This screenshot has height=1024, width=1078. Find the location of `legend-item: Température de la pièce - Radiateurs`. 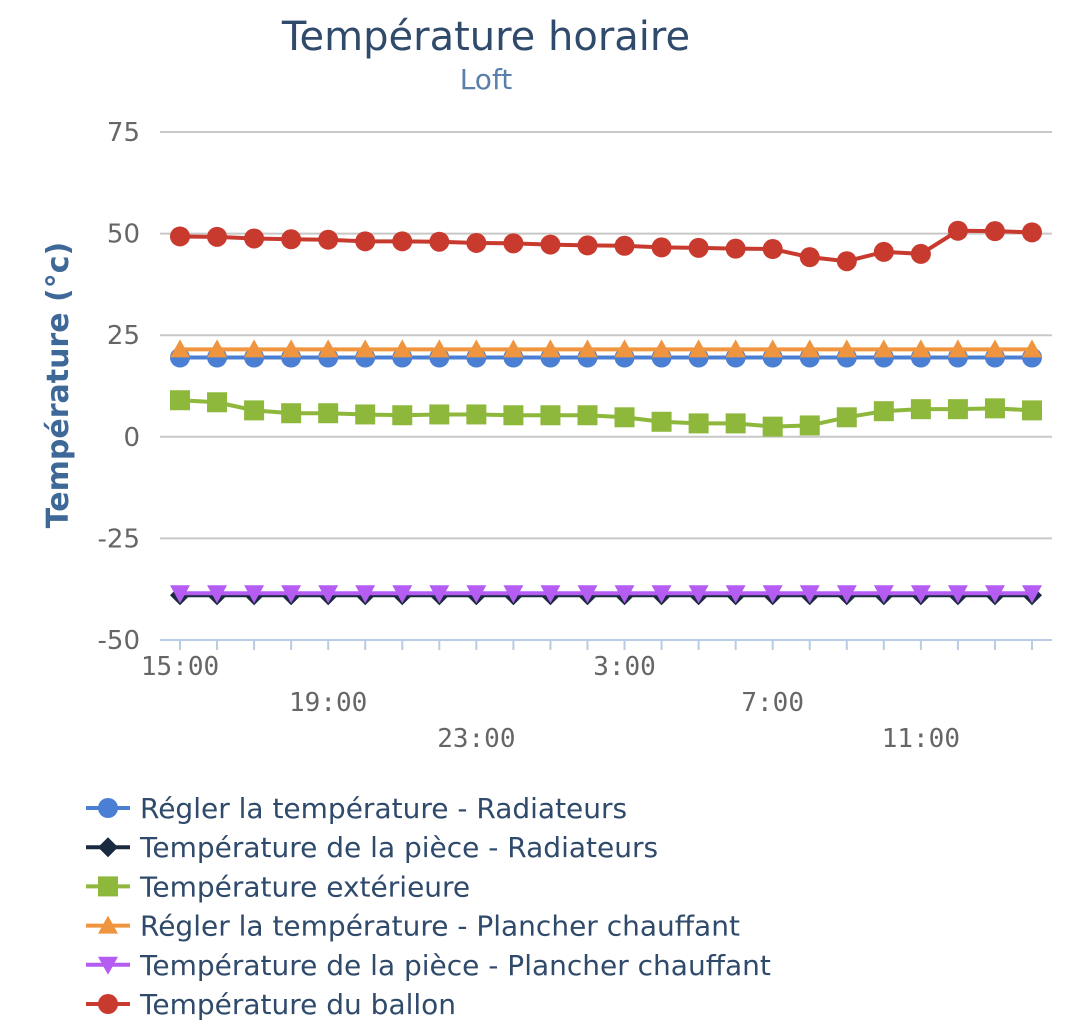

legend-item: Température de la pièce - Radiateurs is located at coordinates (372, 847).